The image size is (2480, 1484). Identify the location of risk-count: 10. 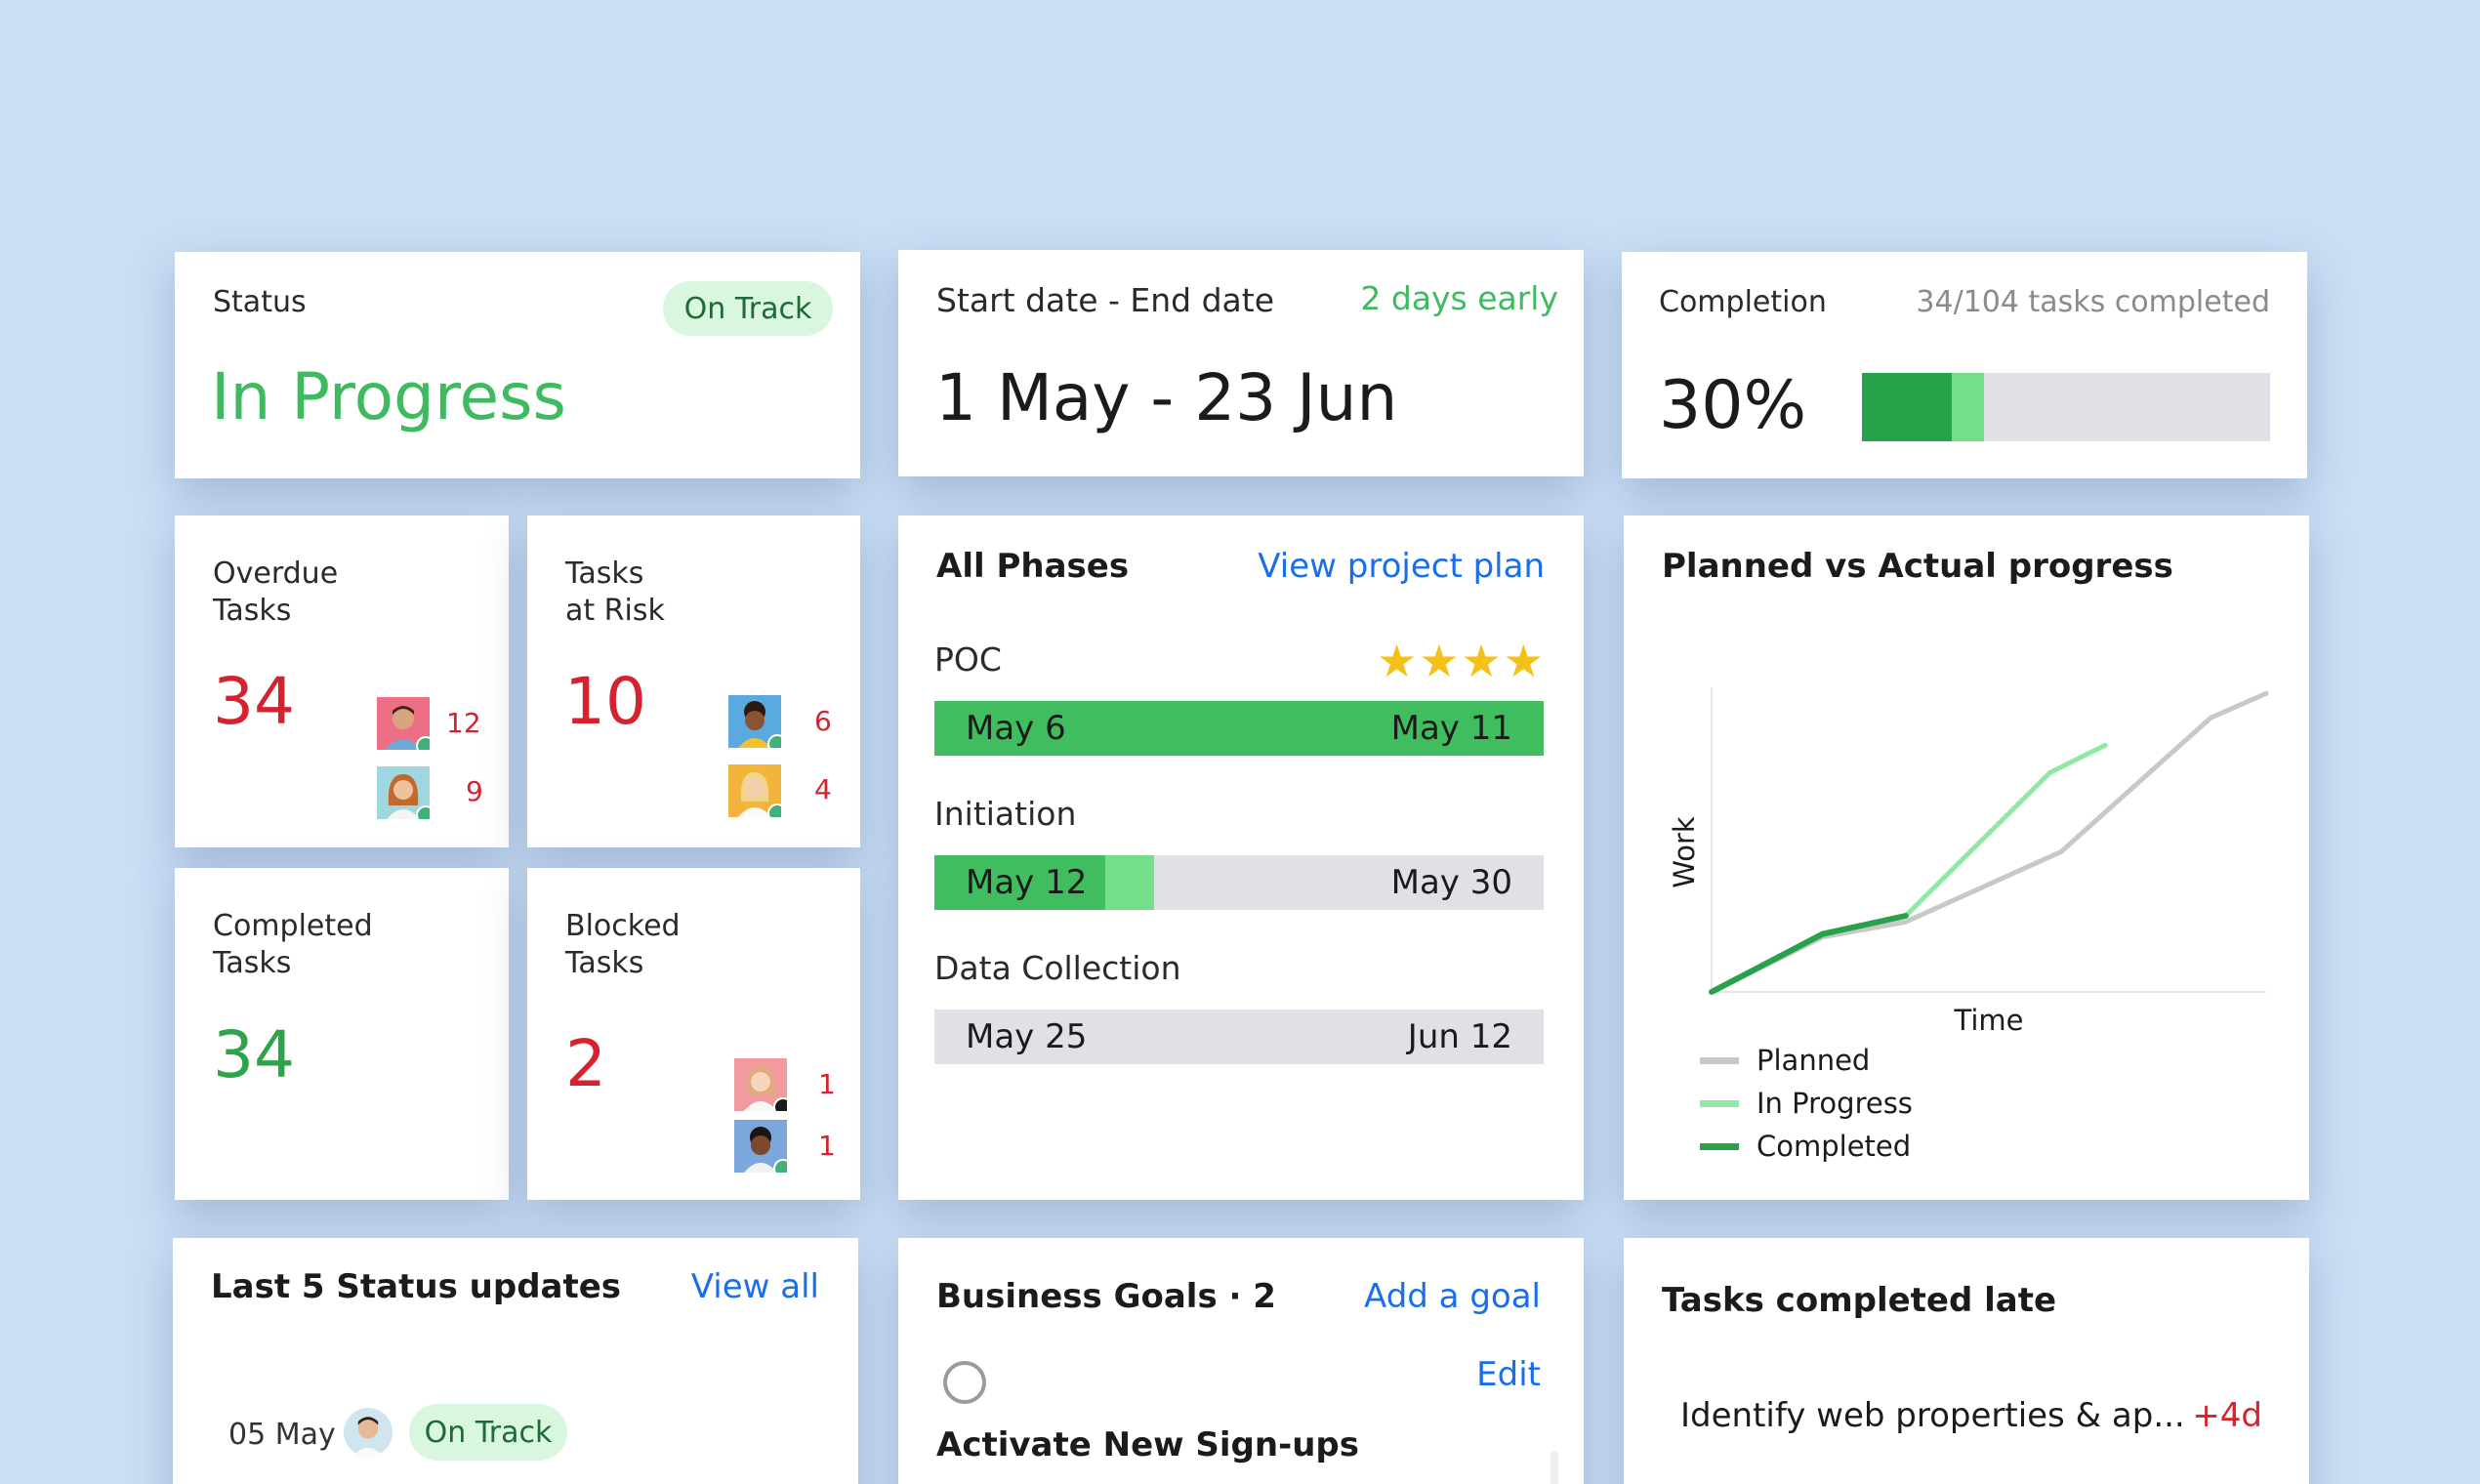
(605, 701).